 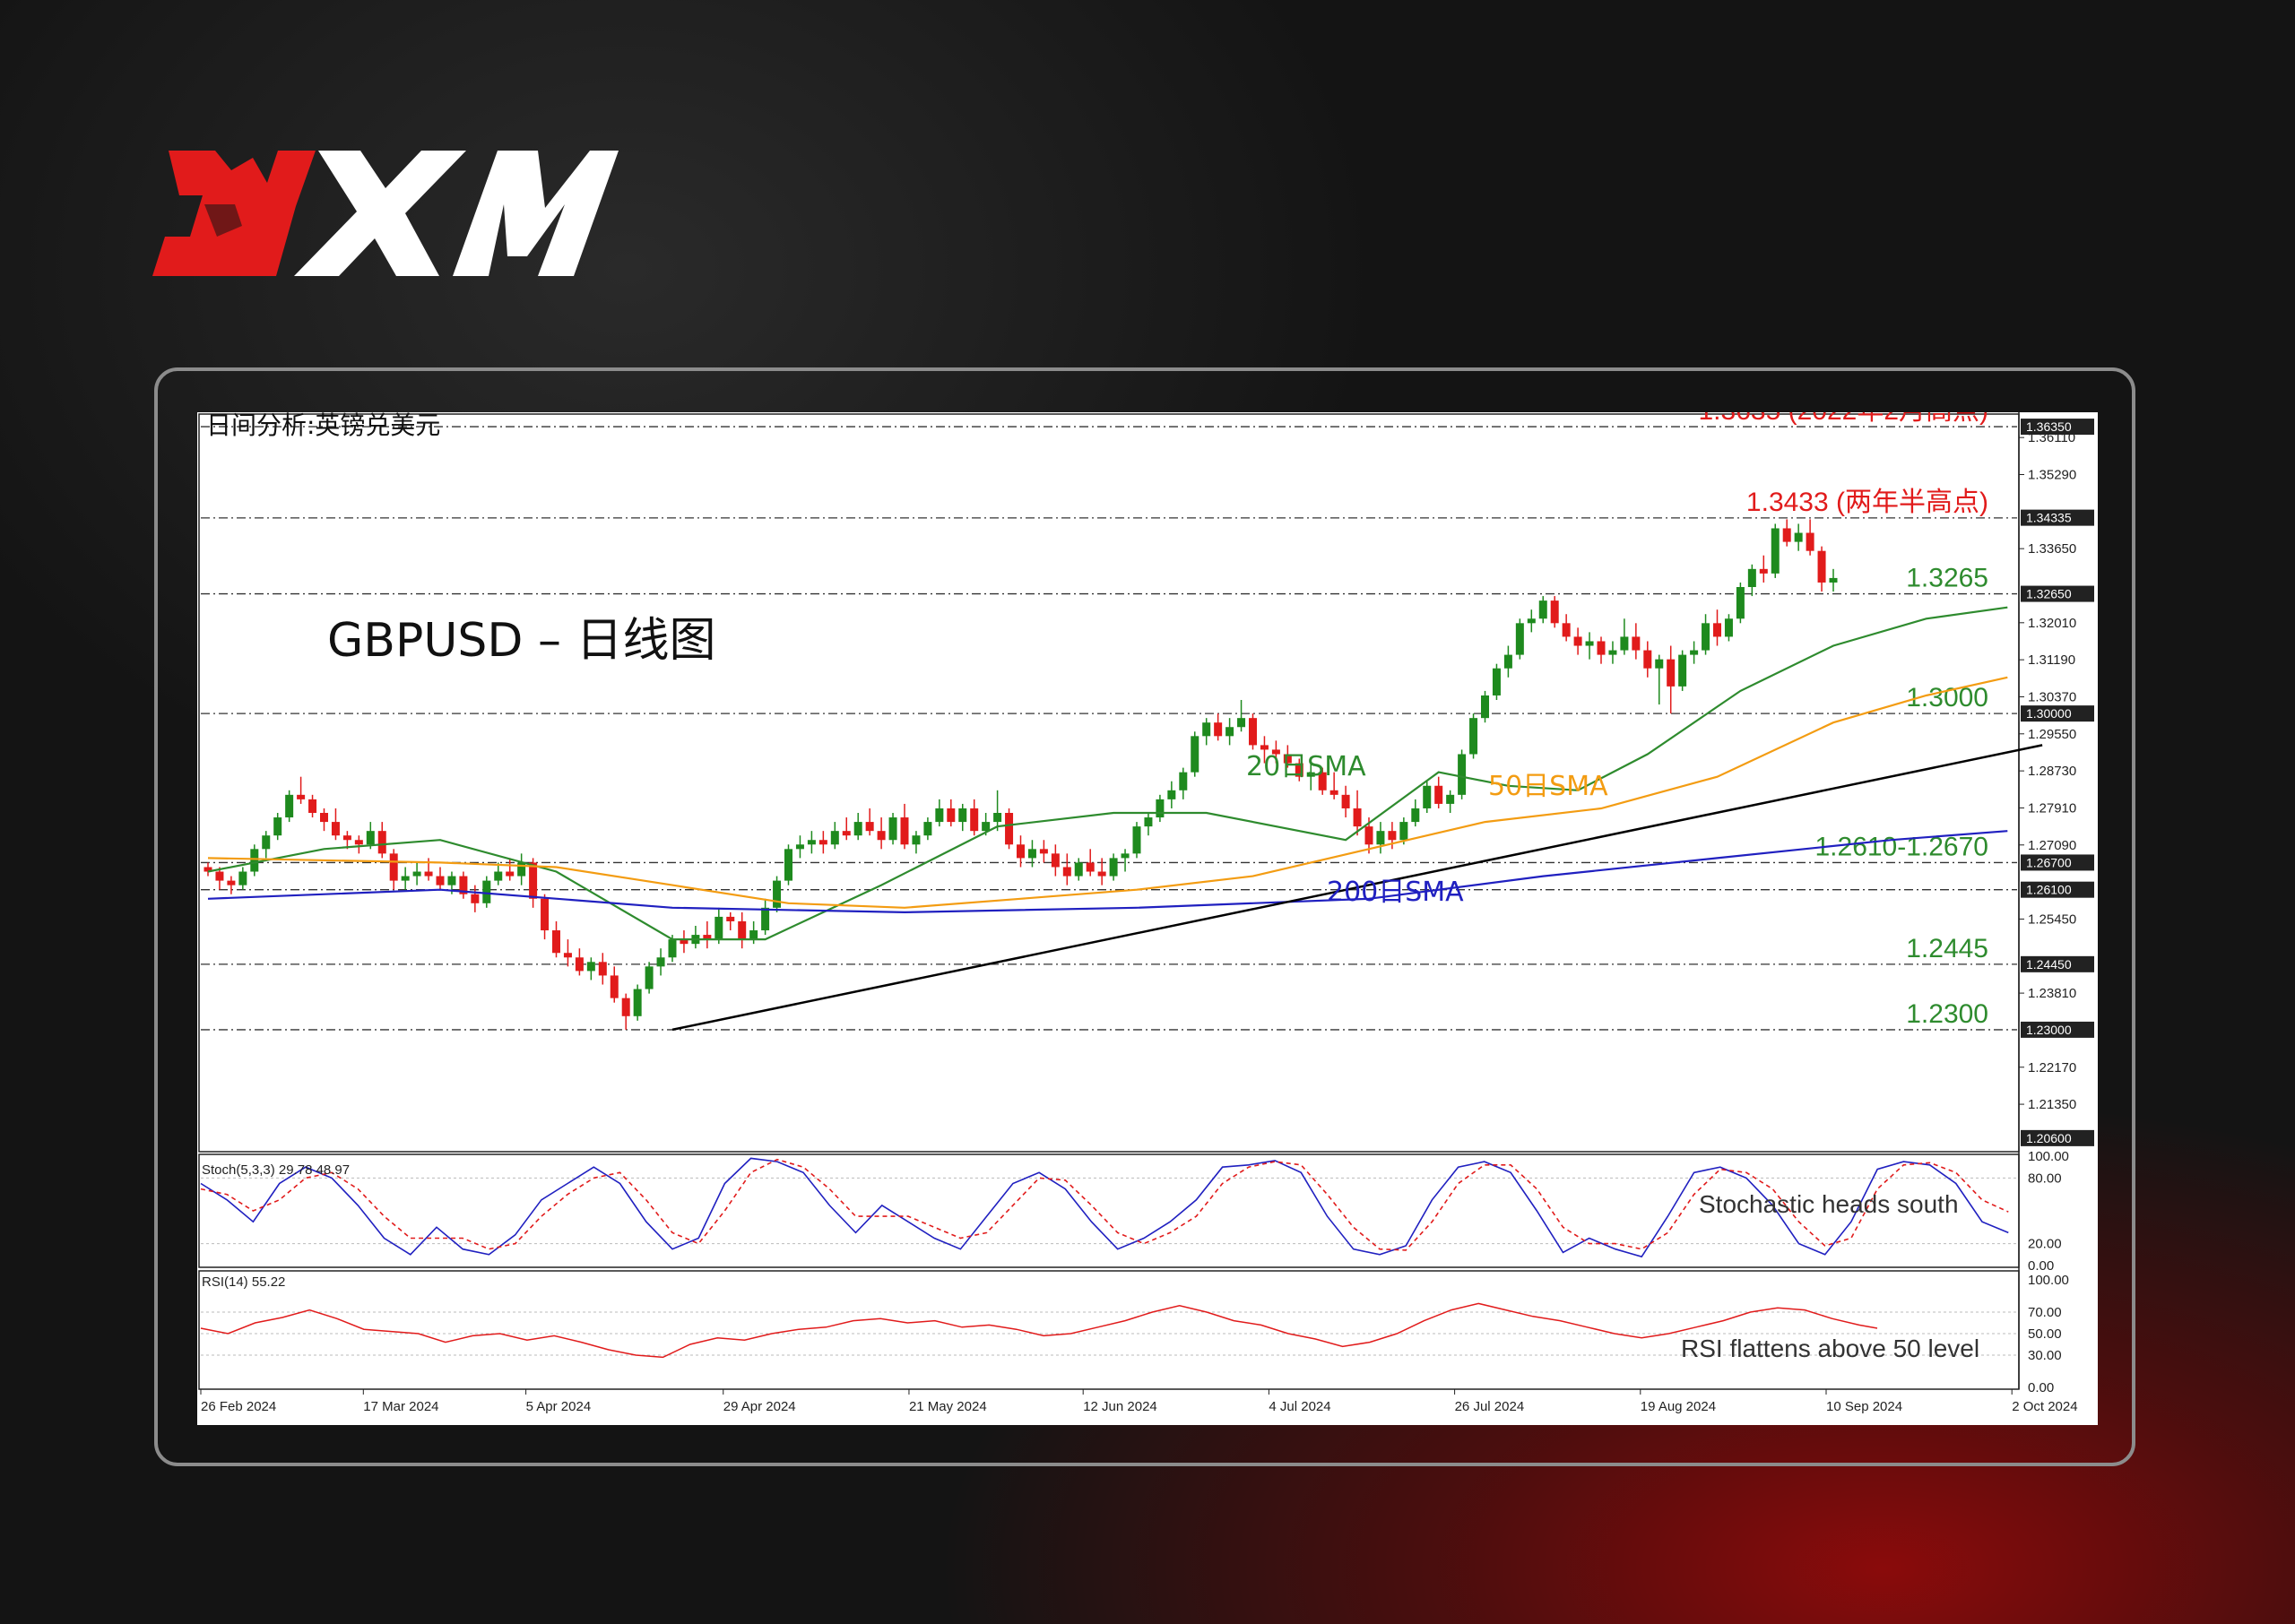 I want to click on rsi-tick-label: 50.00, so click(x=2045, y=1334).